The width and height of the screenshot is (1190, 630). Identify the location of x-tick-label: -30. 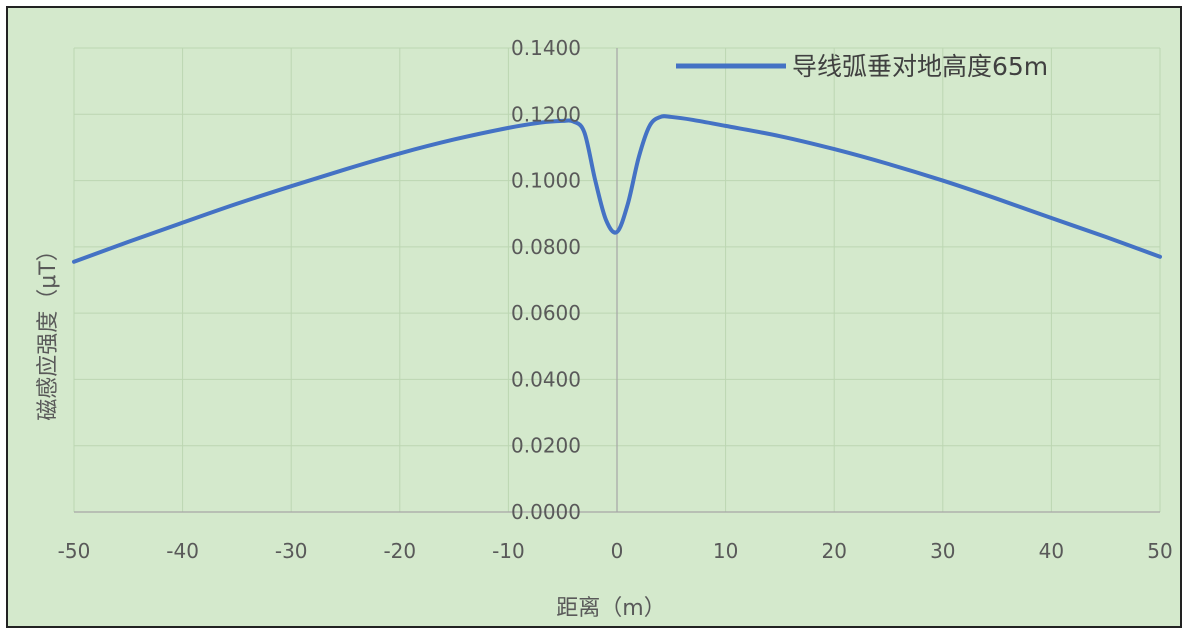
(291, 551).